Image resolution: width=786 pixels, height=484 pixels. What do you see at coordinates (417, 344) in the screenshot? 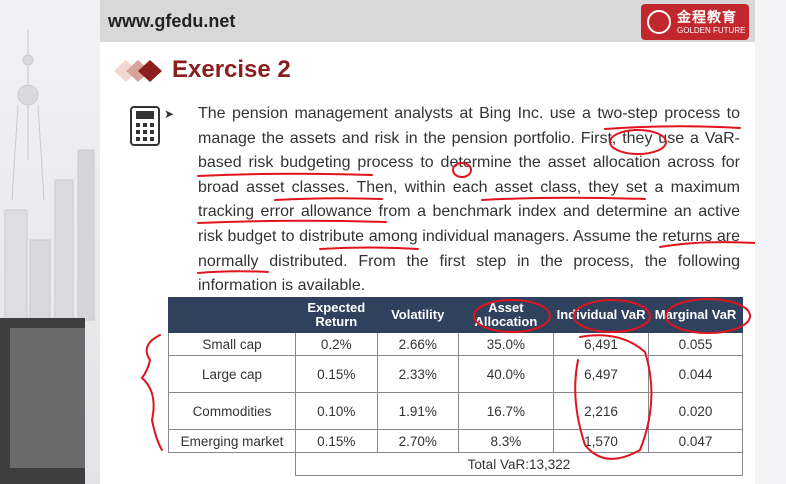
I see `table-cell: 2.66%` at bounding box center [417, 344].